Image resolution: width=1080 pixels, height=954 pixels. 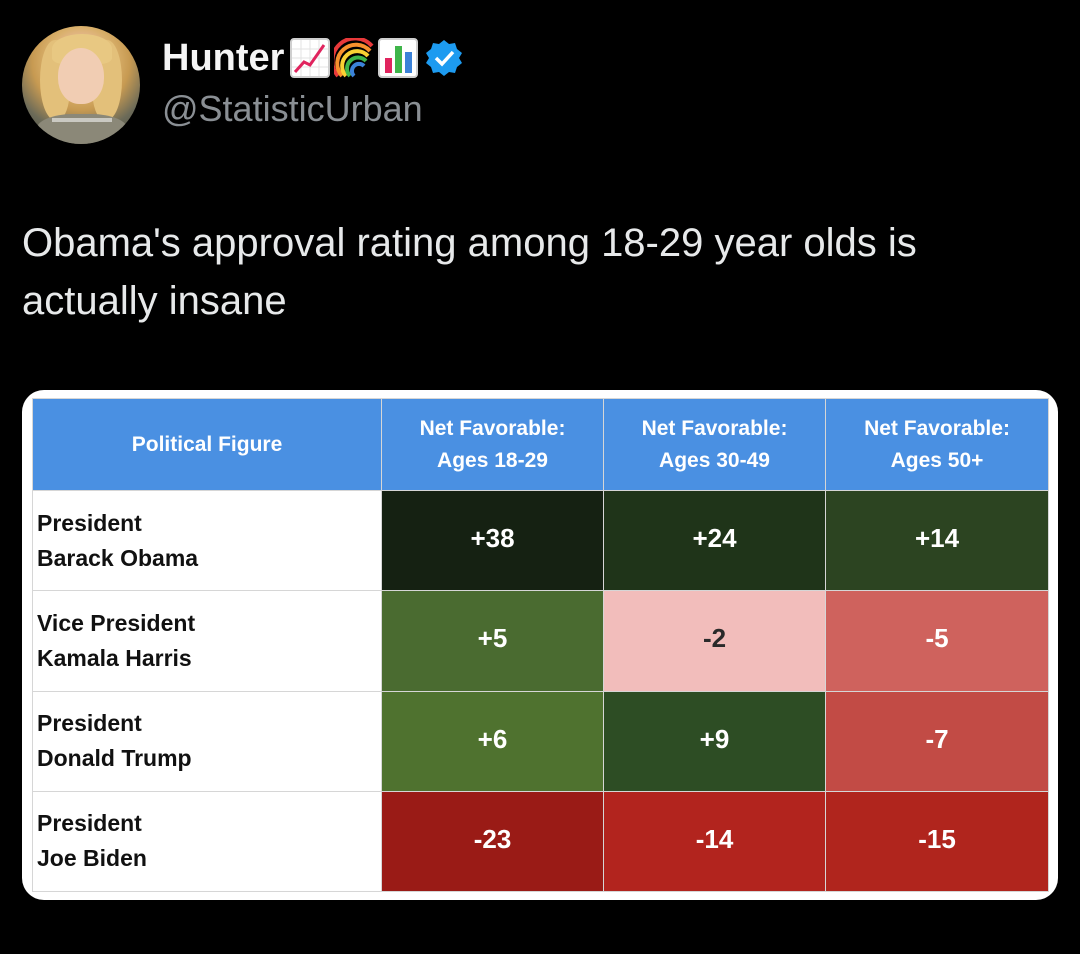 I want to click on value-cell: +38, so click(x=492, y=540).